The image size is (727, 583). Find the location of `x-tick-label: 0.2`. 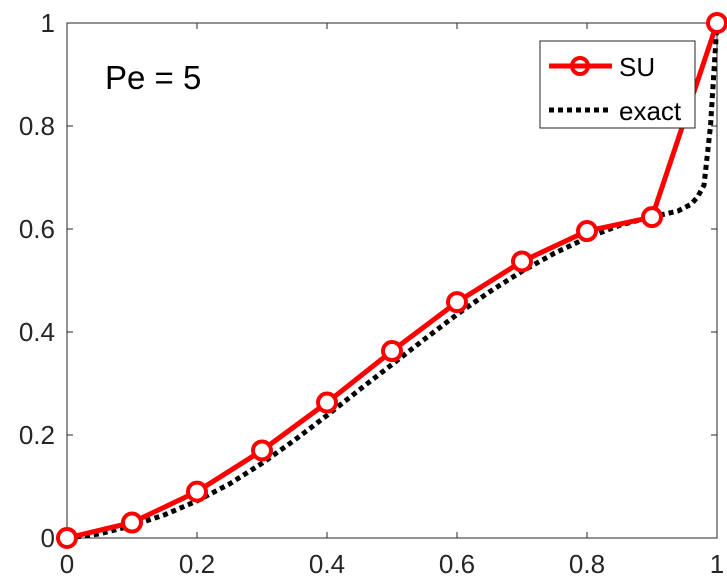

x-tick-label: 0.2 is located at coordinates (197, 564).